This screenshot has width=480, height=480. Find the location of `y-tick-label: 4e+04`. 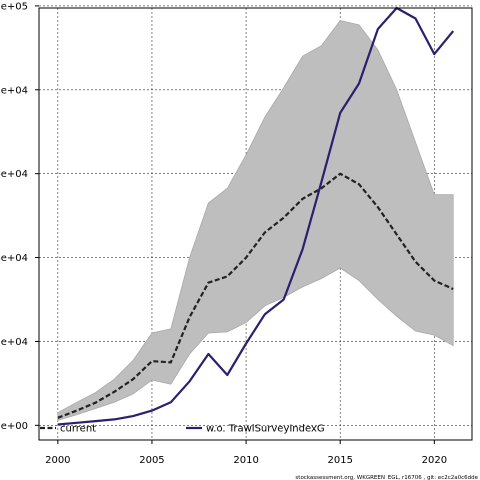

y-tick-label: 4e+04 is located at coordinates (14, 258).